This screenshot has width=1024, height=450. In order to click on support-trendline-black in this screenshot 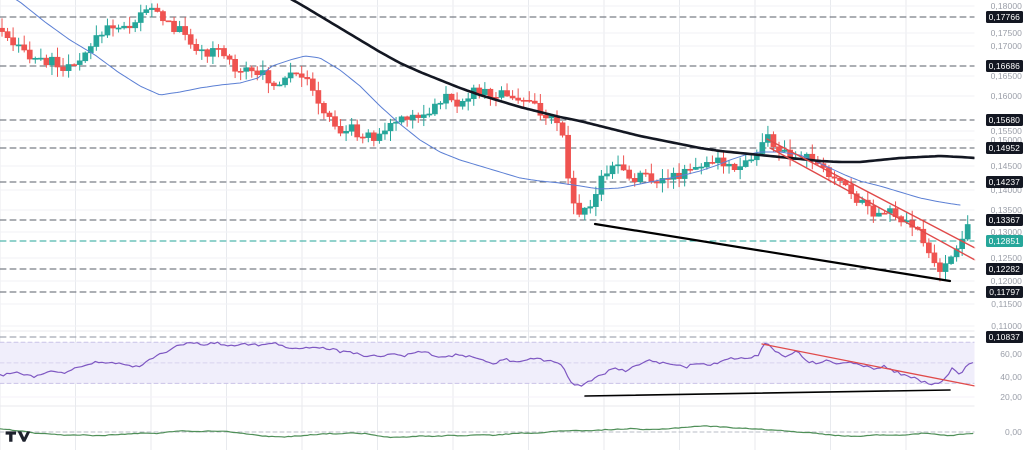, I will do `click(772, 252)`.